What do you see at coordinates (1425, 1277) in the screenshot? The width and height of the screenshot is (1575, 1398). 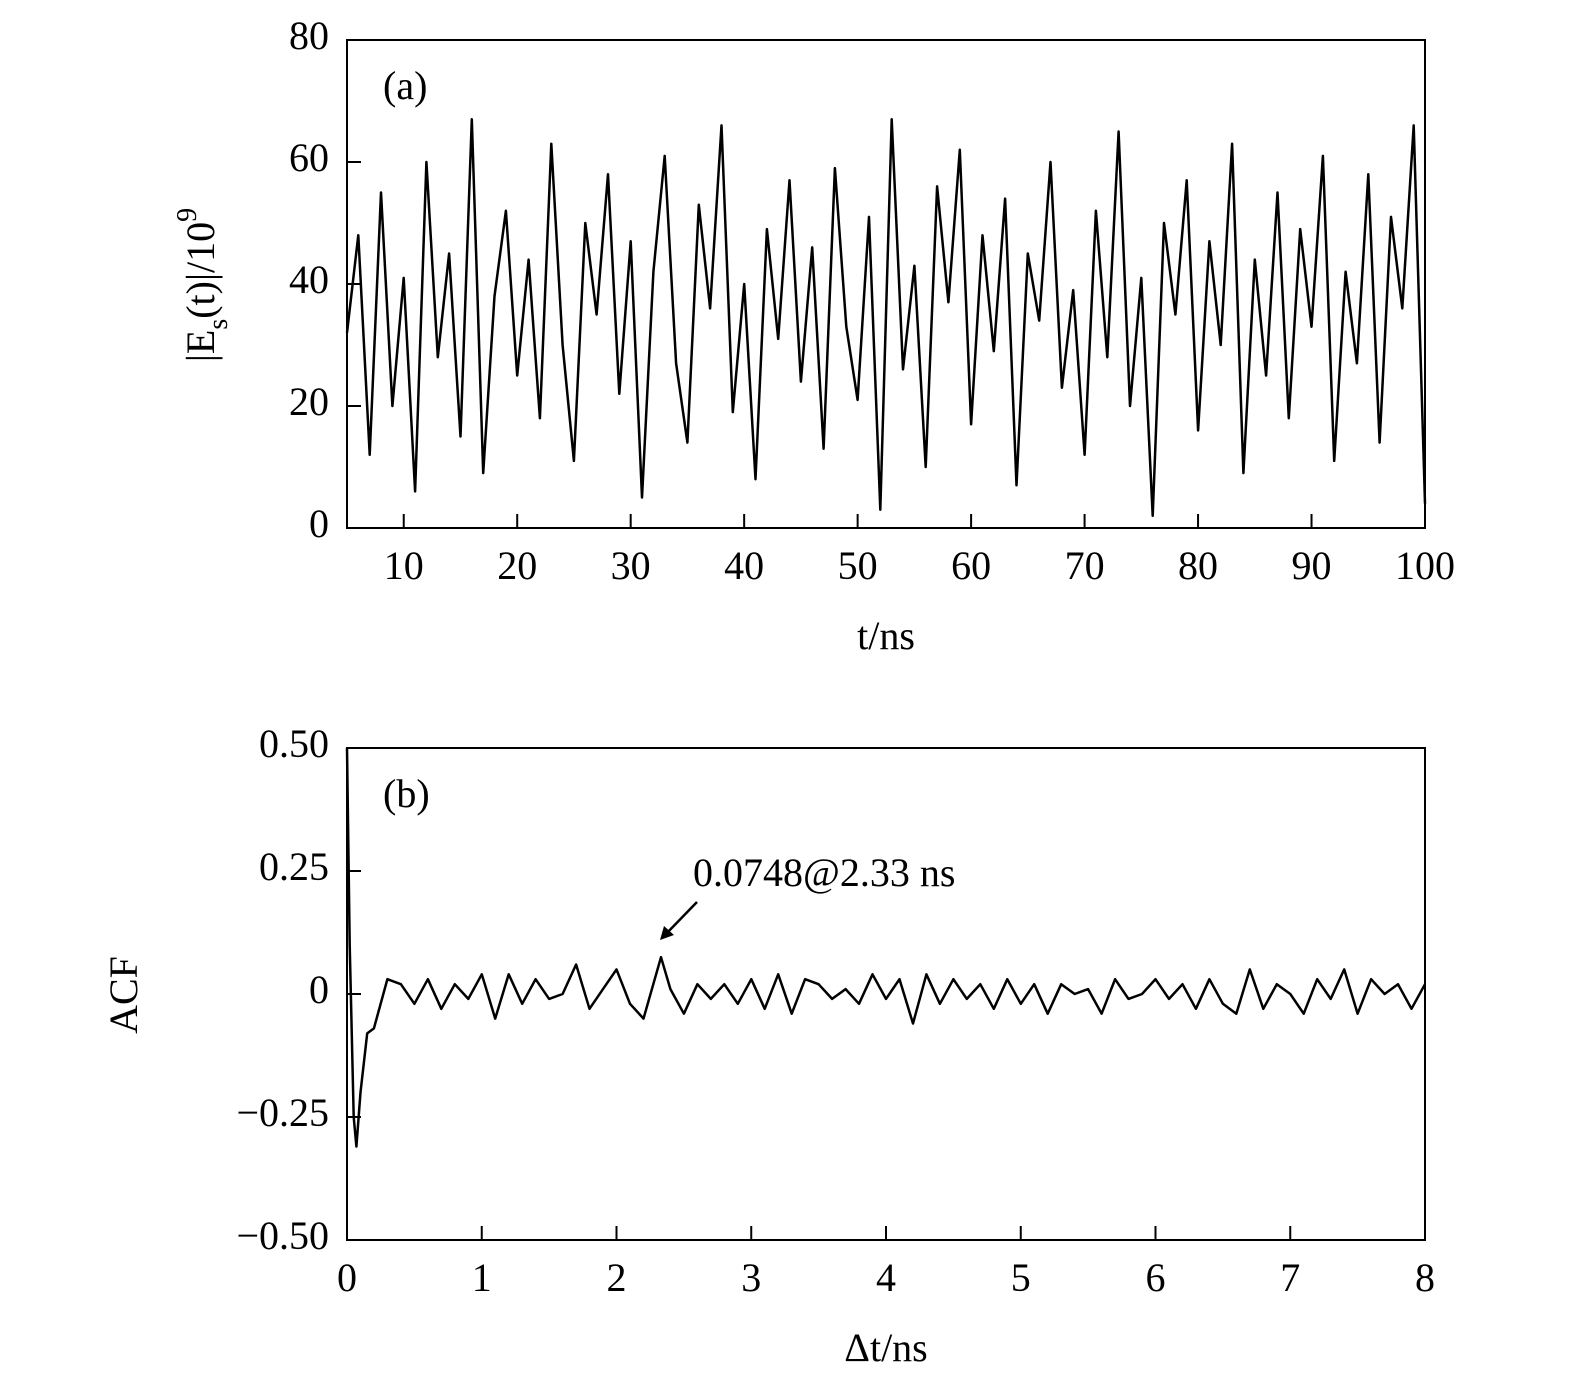 I see `x-tick-label: 8` at bounding box center [1425, 1277].